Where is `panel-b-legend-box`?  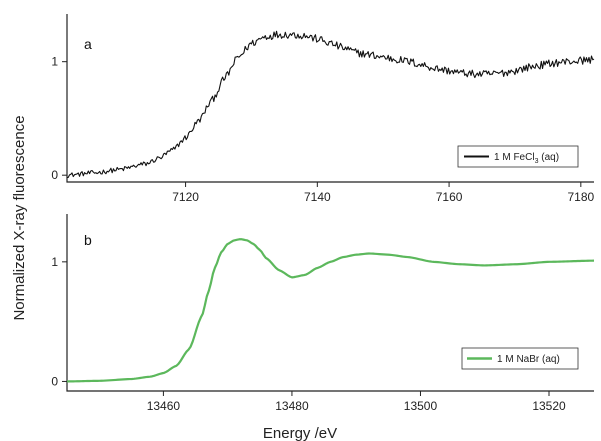
panel-b-legend-box is located at coordinates (520, 358).